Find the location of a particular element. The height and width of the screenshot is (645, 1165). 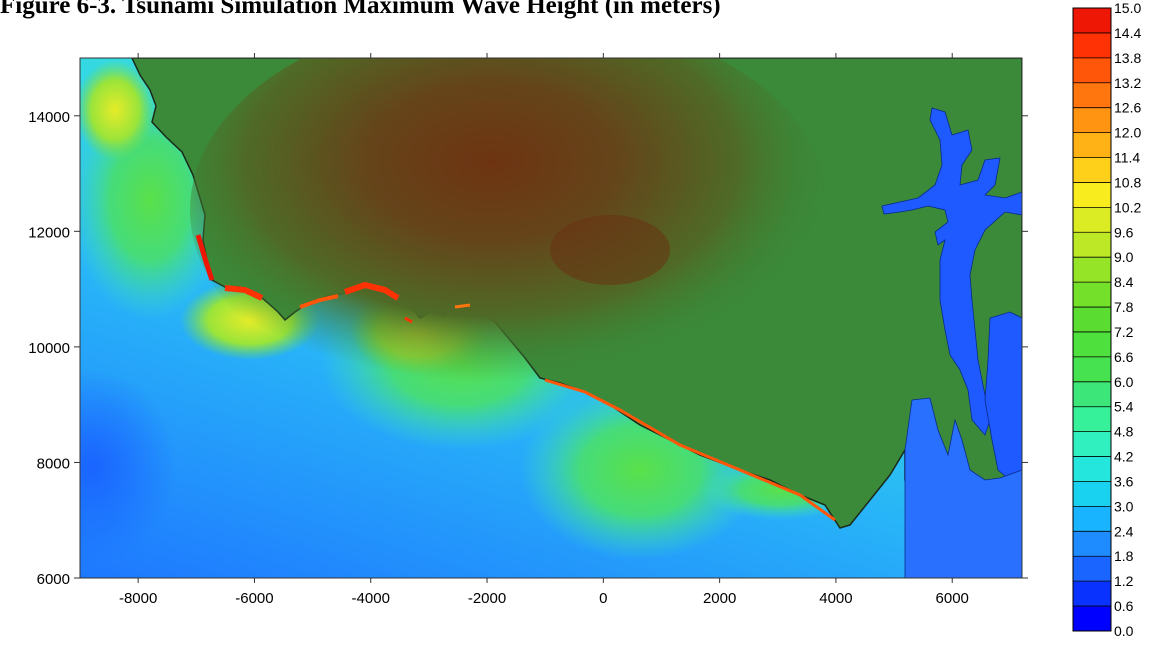

colorbar-label: 5.4 is located at coordinates (1124, 407).